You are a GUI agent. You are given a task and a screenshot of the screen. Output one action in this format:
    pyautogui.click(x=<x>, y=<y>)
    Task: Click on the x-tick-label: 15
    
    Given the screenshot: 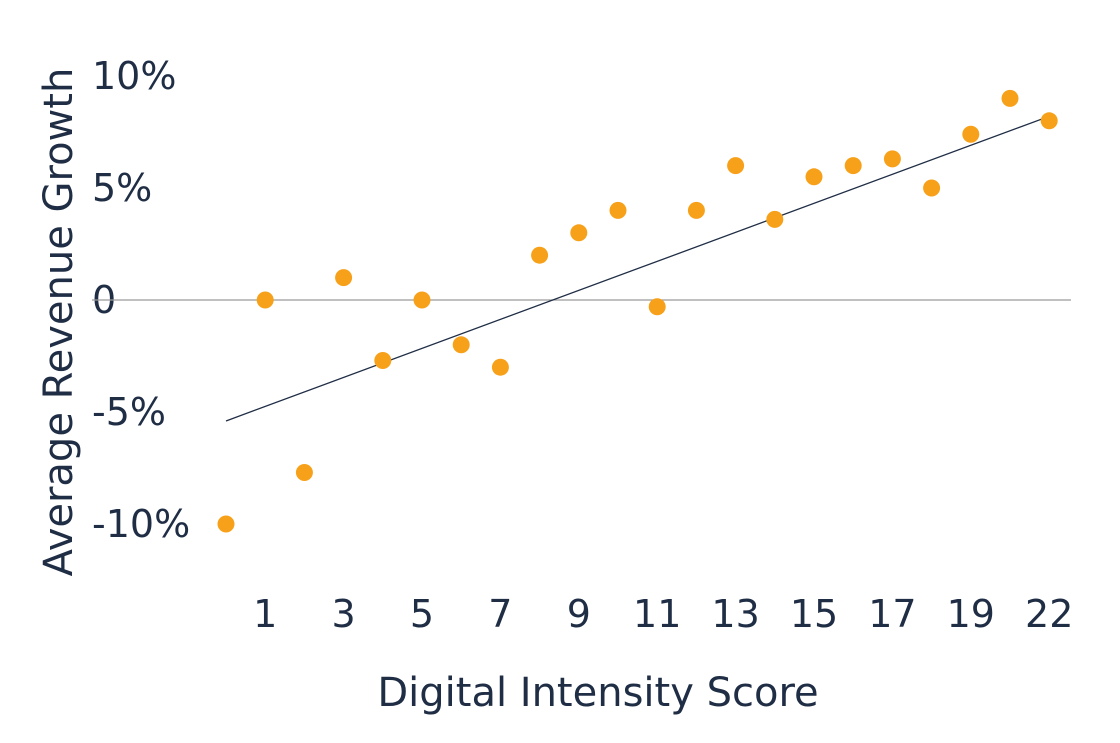 What is the action you would take?
    pyautogui.click(x=814, y=614)
    